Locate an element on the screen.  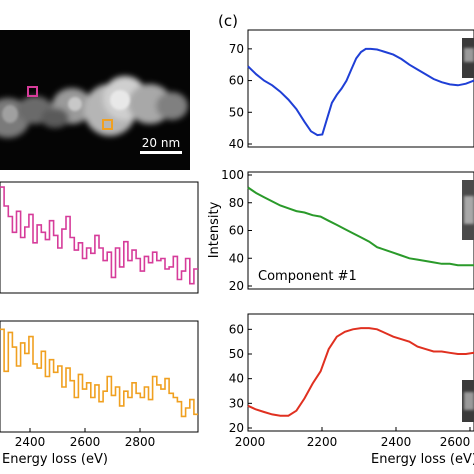
y-axis-ticks: 20 40 60 80 100 is located at coordinates (236, 230).